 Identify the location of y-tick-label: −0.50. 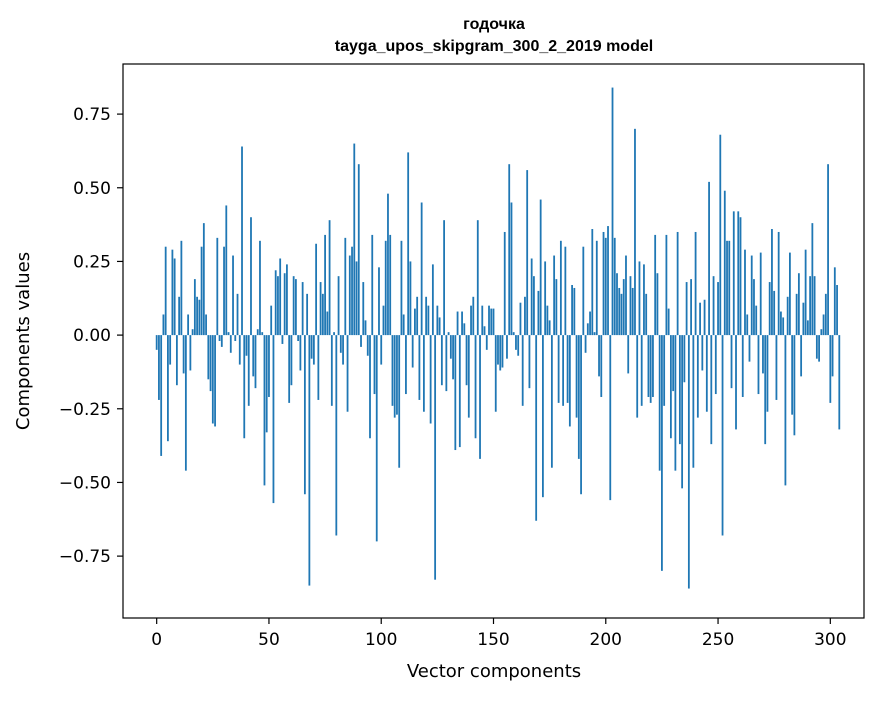
(85, 483).